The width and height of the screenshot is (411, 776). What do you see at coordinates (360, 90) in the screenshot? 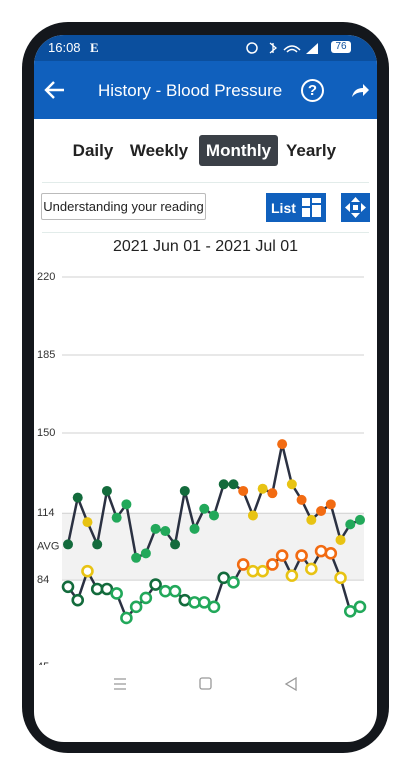
I see `share-button` at bounding box center [360, 90].